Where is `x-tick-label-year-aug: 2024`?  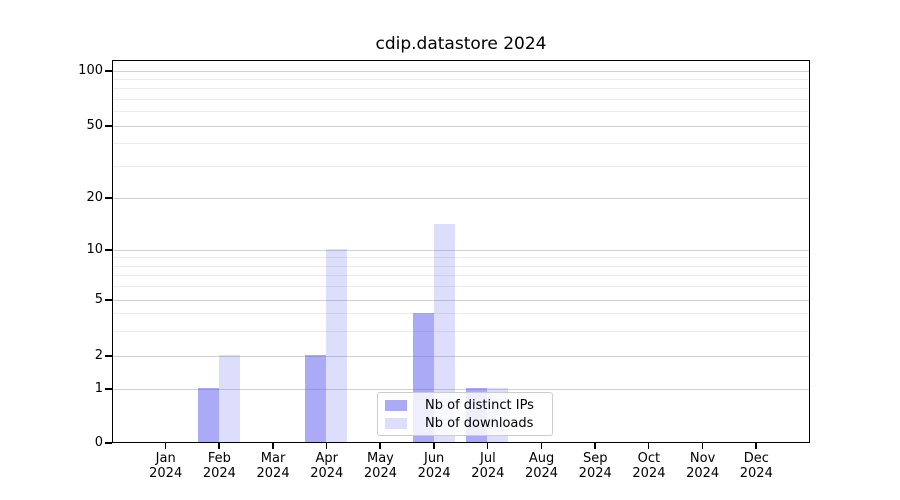
x-tick-label-year-aug: 2024 is located at coordinates (541, 473).